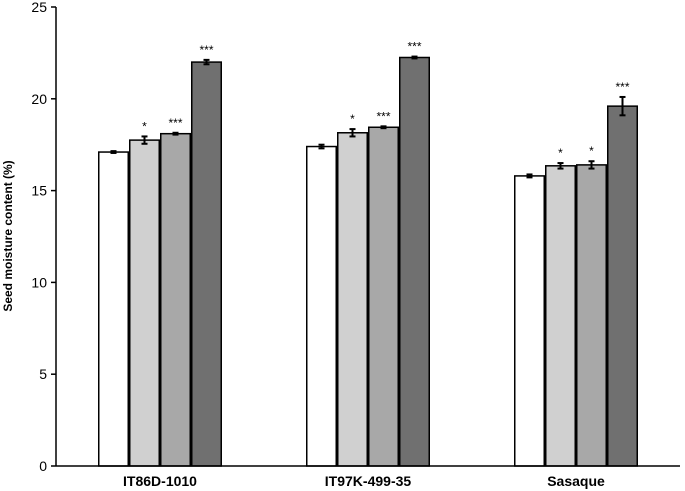 The width and height of the screenshot is (685, 491). I want to click on category-labels-layer: IT86D-1010 IT97K-499-35 Sasaque, so click(364, 481).